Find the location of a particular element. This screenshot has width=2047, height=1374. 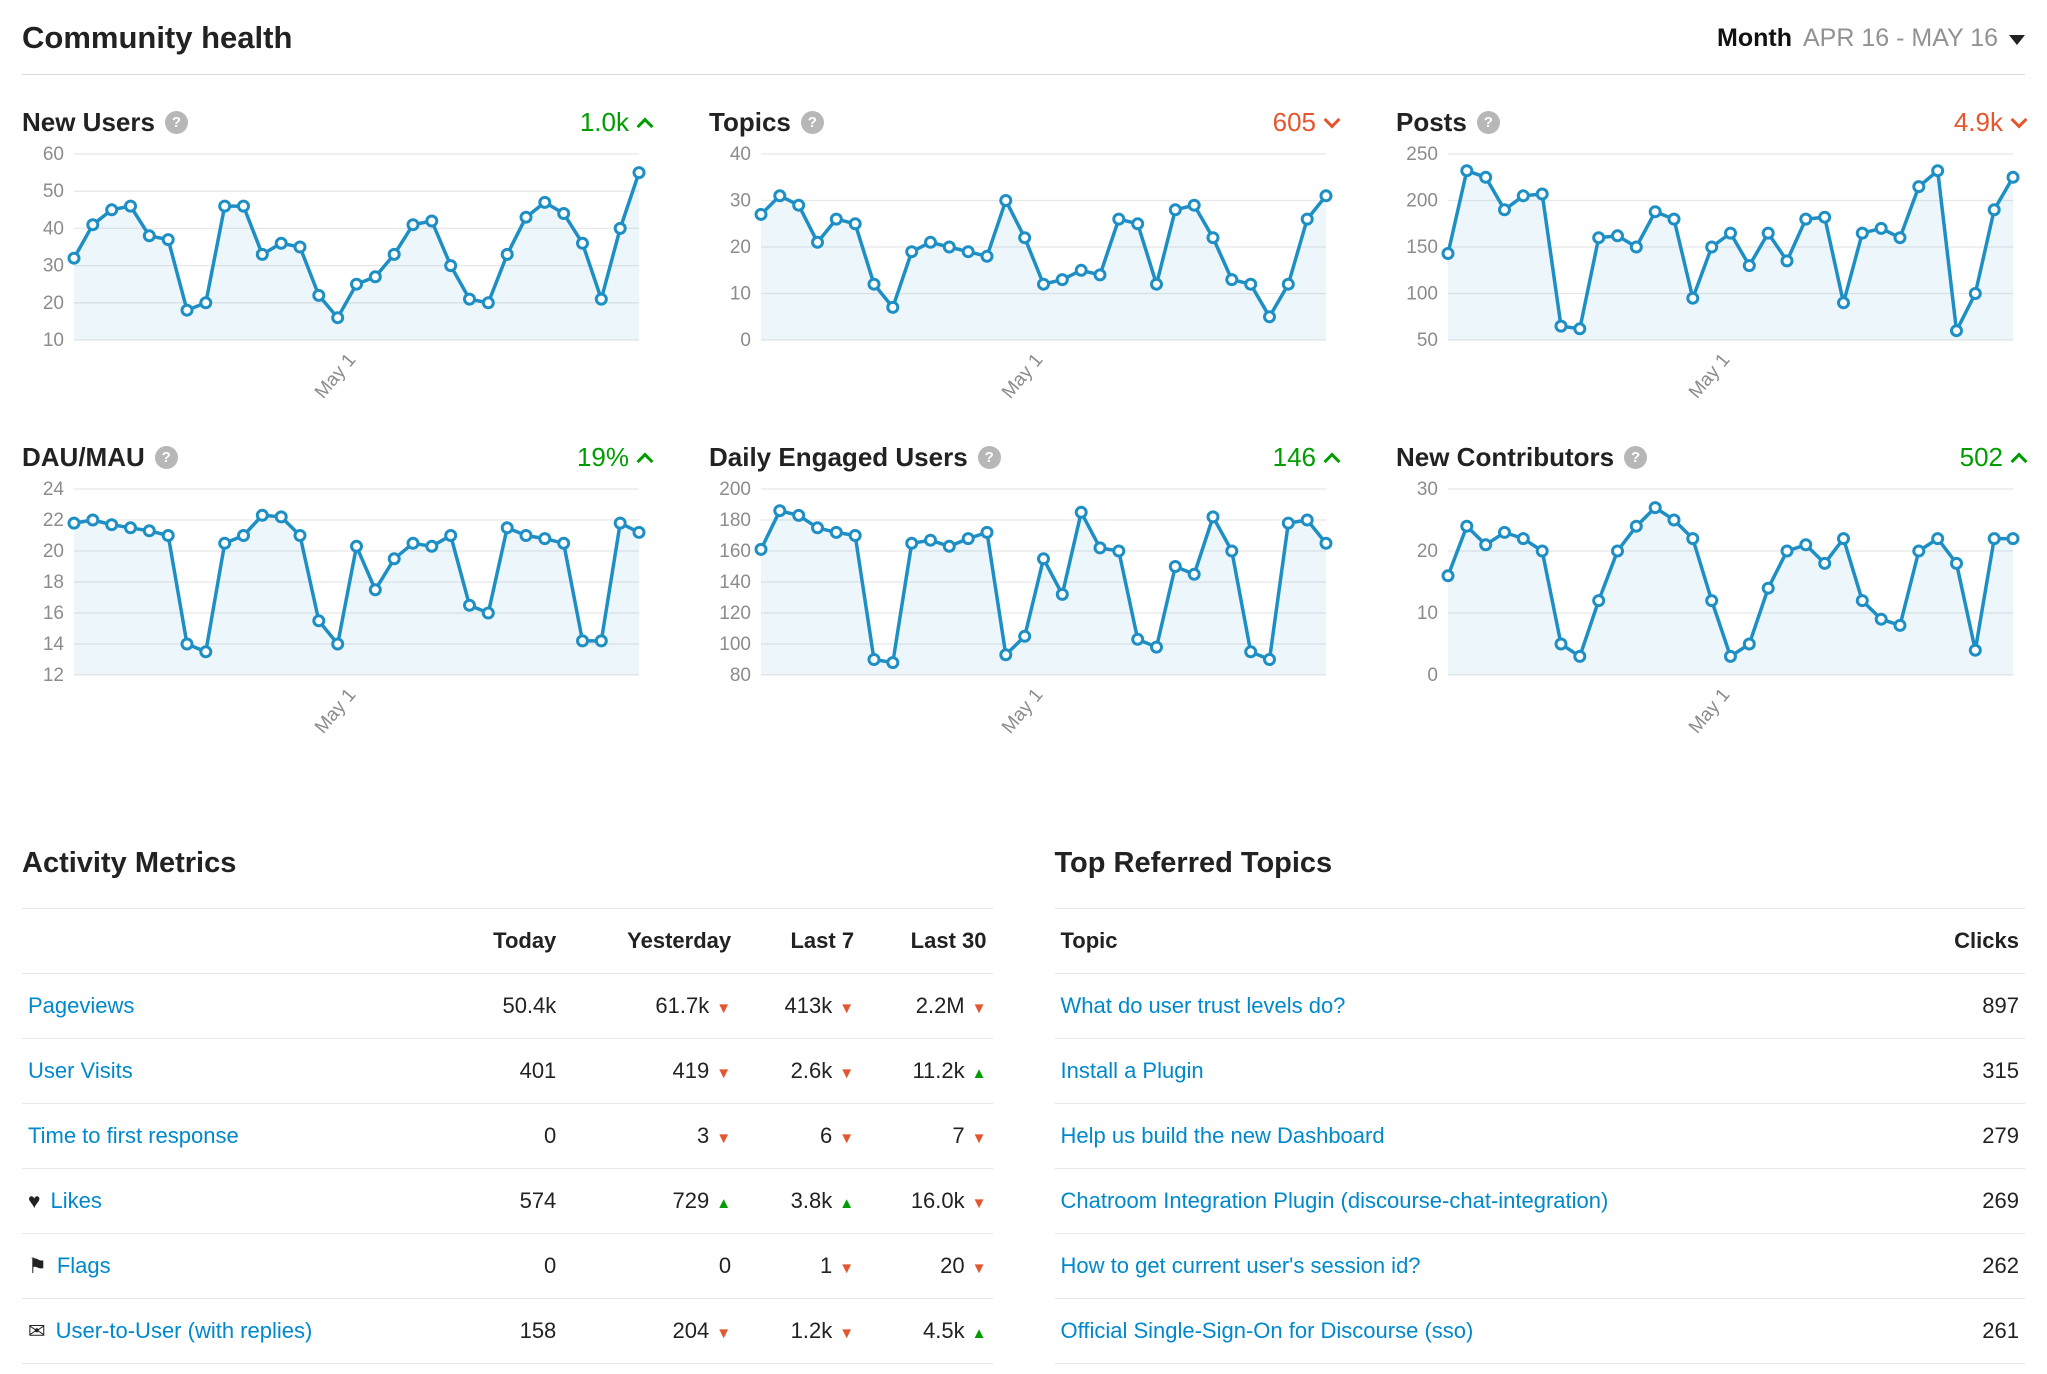

chart-trend-value: 4.9k is located at coordinates (1990, 122).